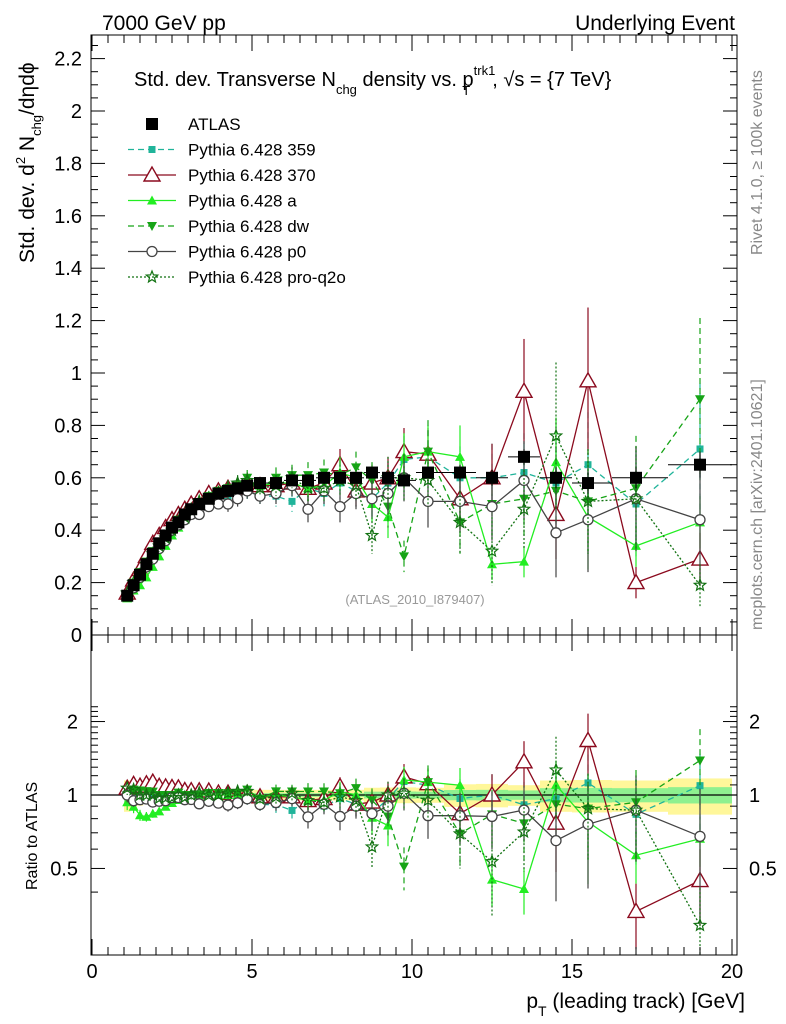 The image size is (786, 1024). Describe the element at coordinates (757, 162) in the screenshot. I see `rivet-label: Rivet 4.1.0, ≥ 100k events` at that location.